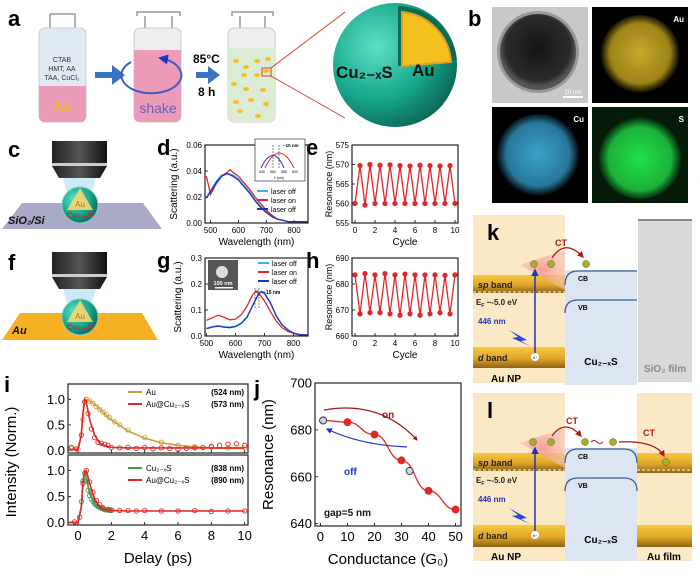 The width and height of the screenshot is (700, 579). What do you see at coordinates (244, 284) in the screenshot?
I see `panel-g-inset: 100 nm ~15 nm` at bounding box center [244, 284].